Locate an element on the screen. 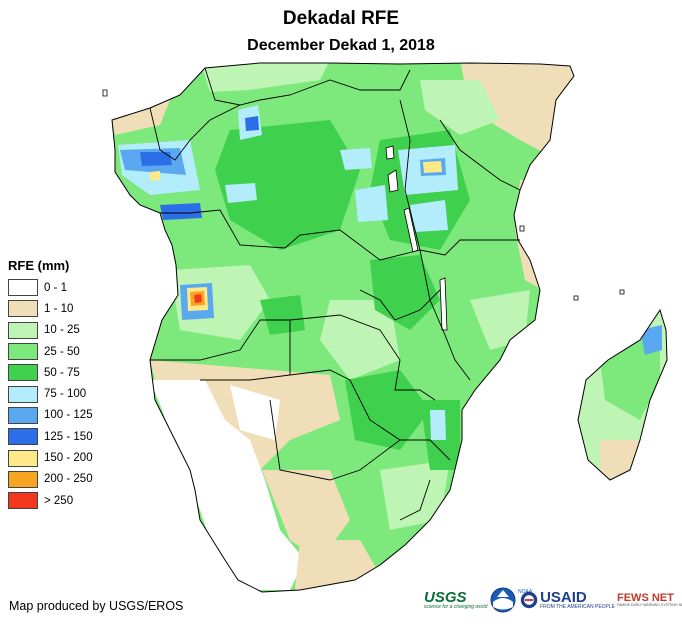 This screenshot has width=682, height=624. map-credit: Map produced by USGS/EROS is located at coordinates (96, 606).